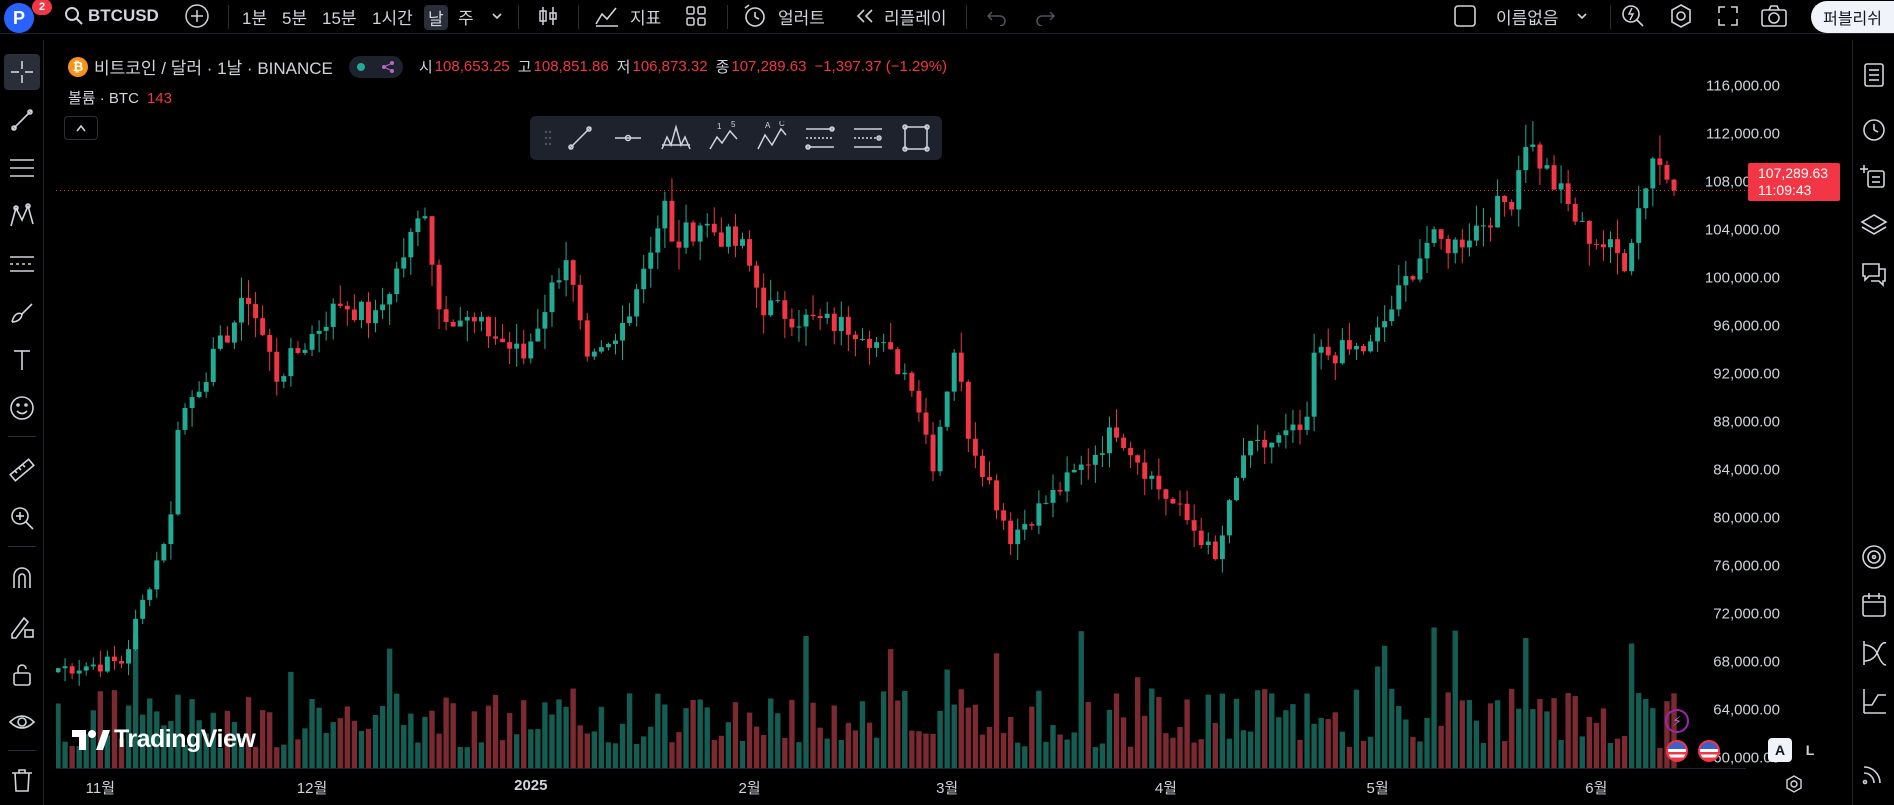 Image resolution: width=1894 pixels, height=805 pixels. What do you see at coordinates (1874, 129) in the screenshot?
I see `alerts-panel-button` at bounding box center [1874, 129].